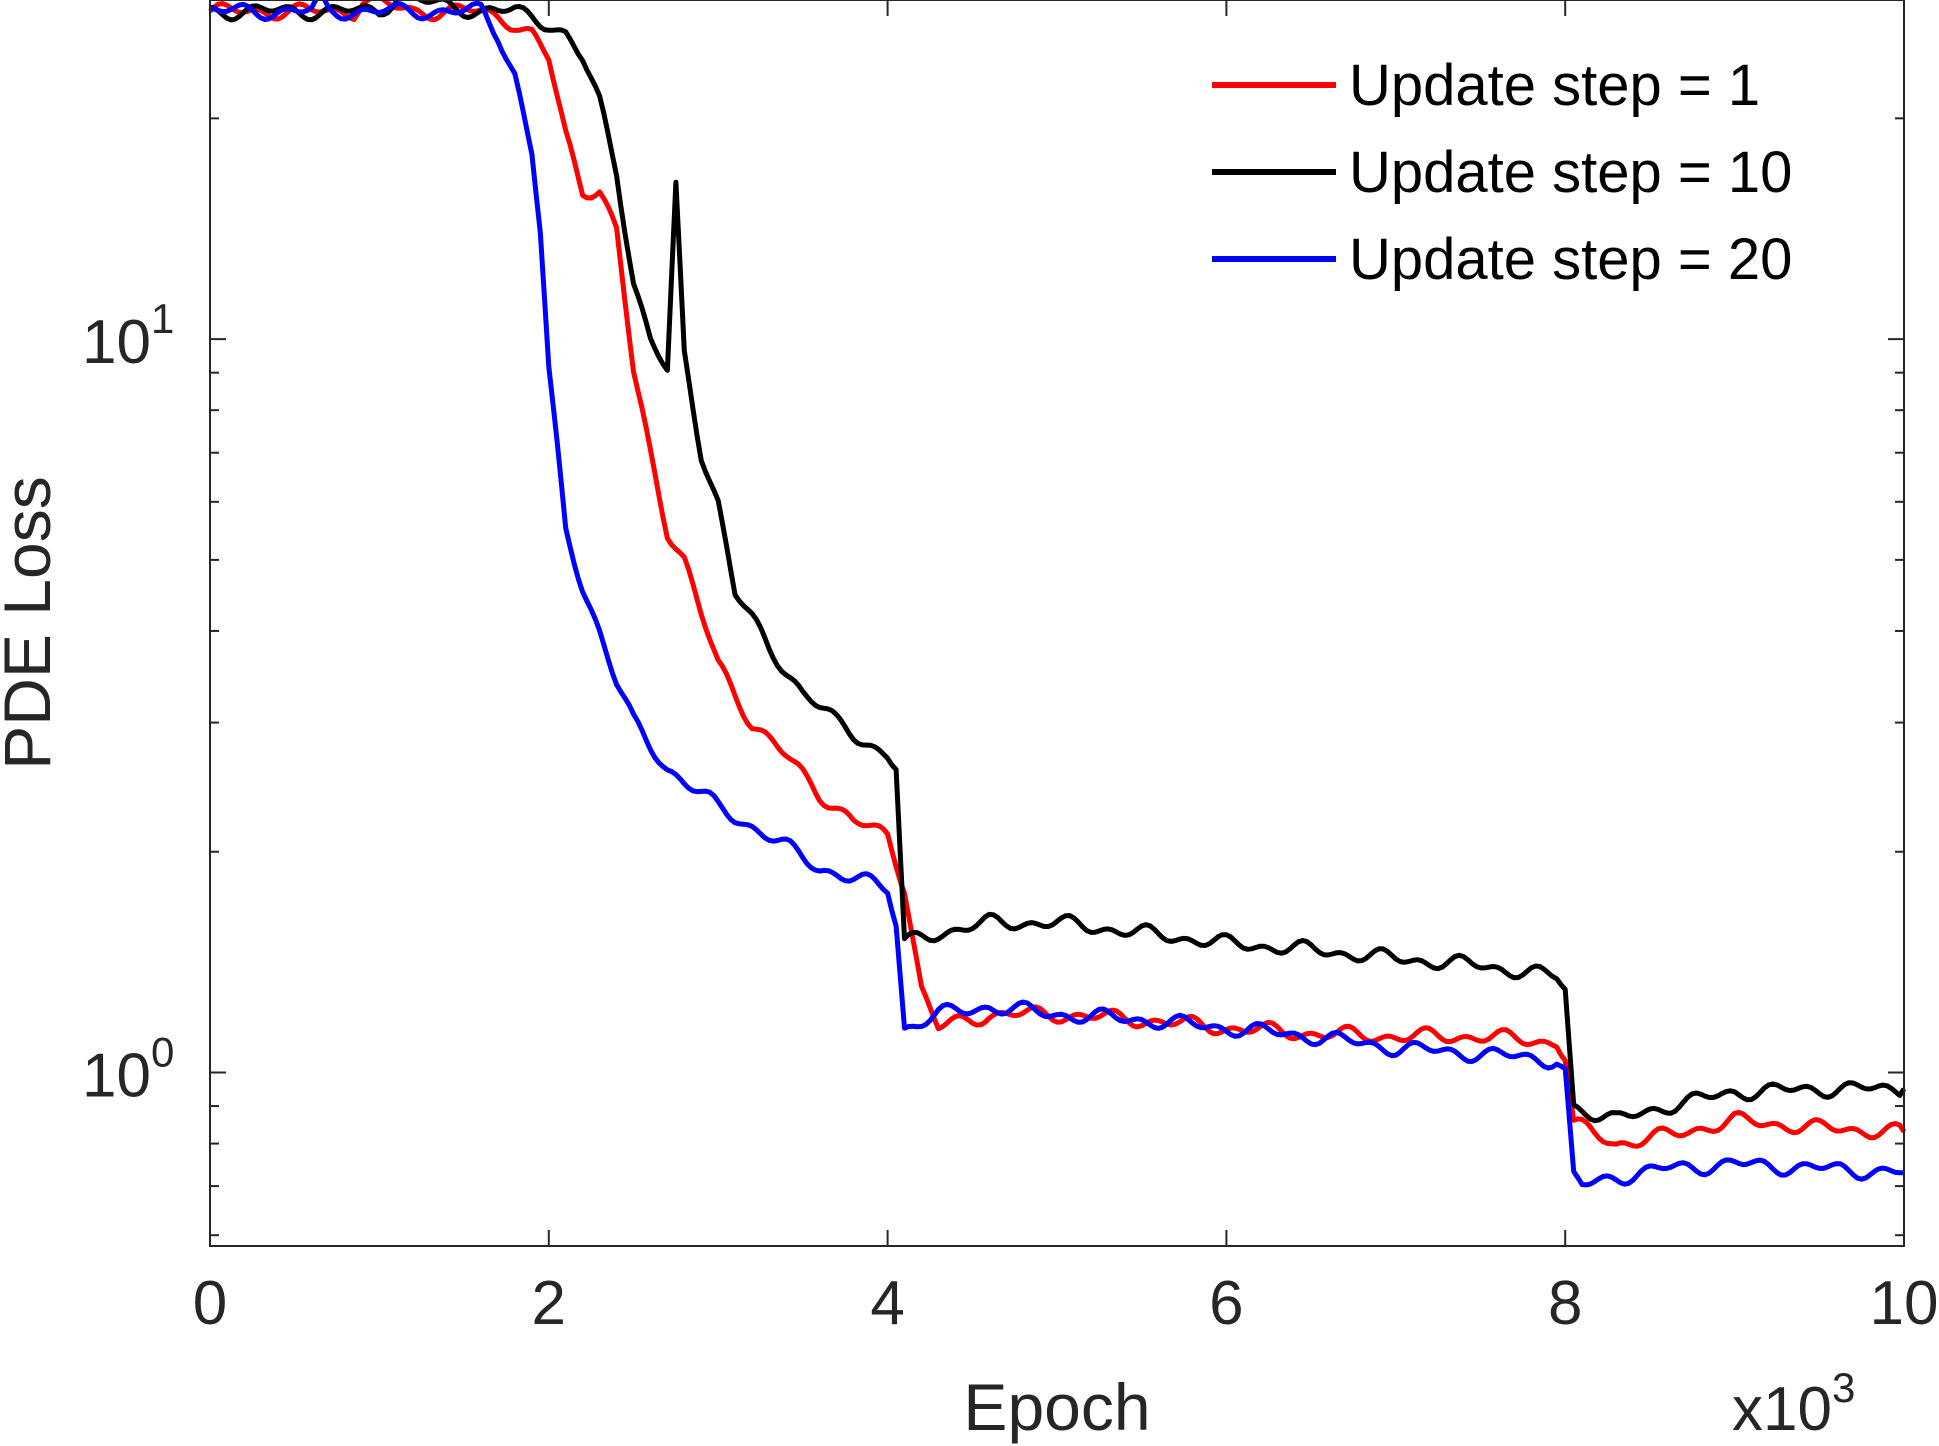  What do you see at coordinates (1782, 1409) in the screenshot?
I see `x-axis-multiplier-base: x10` at bounding box center [1782, 1409].